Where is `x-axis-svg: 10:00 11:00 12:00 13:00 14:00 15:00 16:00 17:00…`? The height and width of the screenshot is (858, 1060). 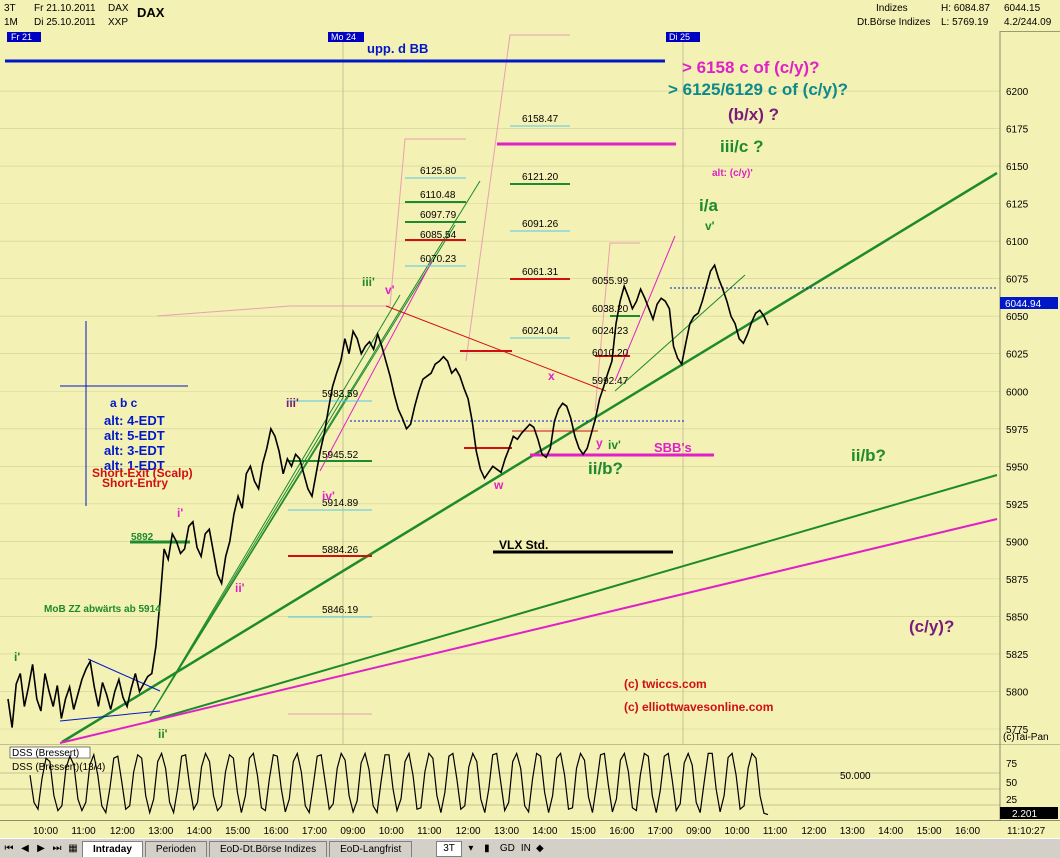 x-axis-svg: 10:00 11:00 12:00 13:00 14:00 15:00 16:00 17:00… is located at coordinates (539, 831).